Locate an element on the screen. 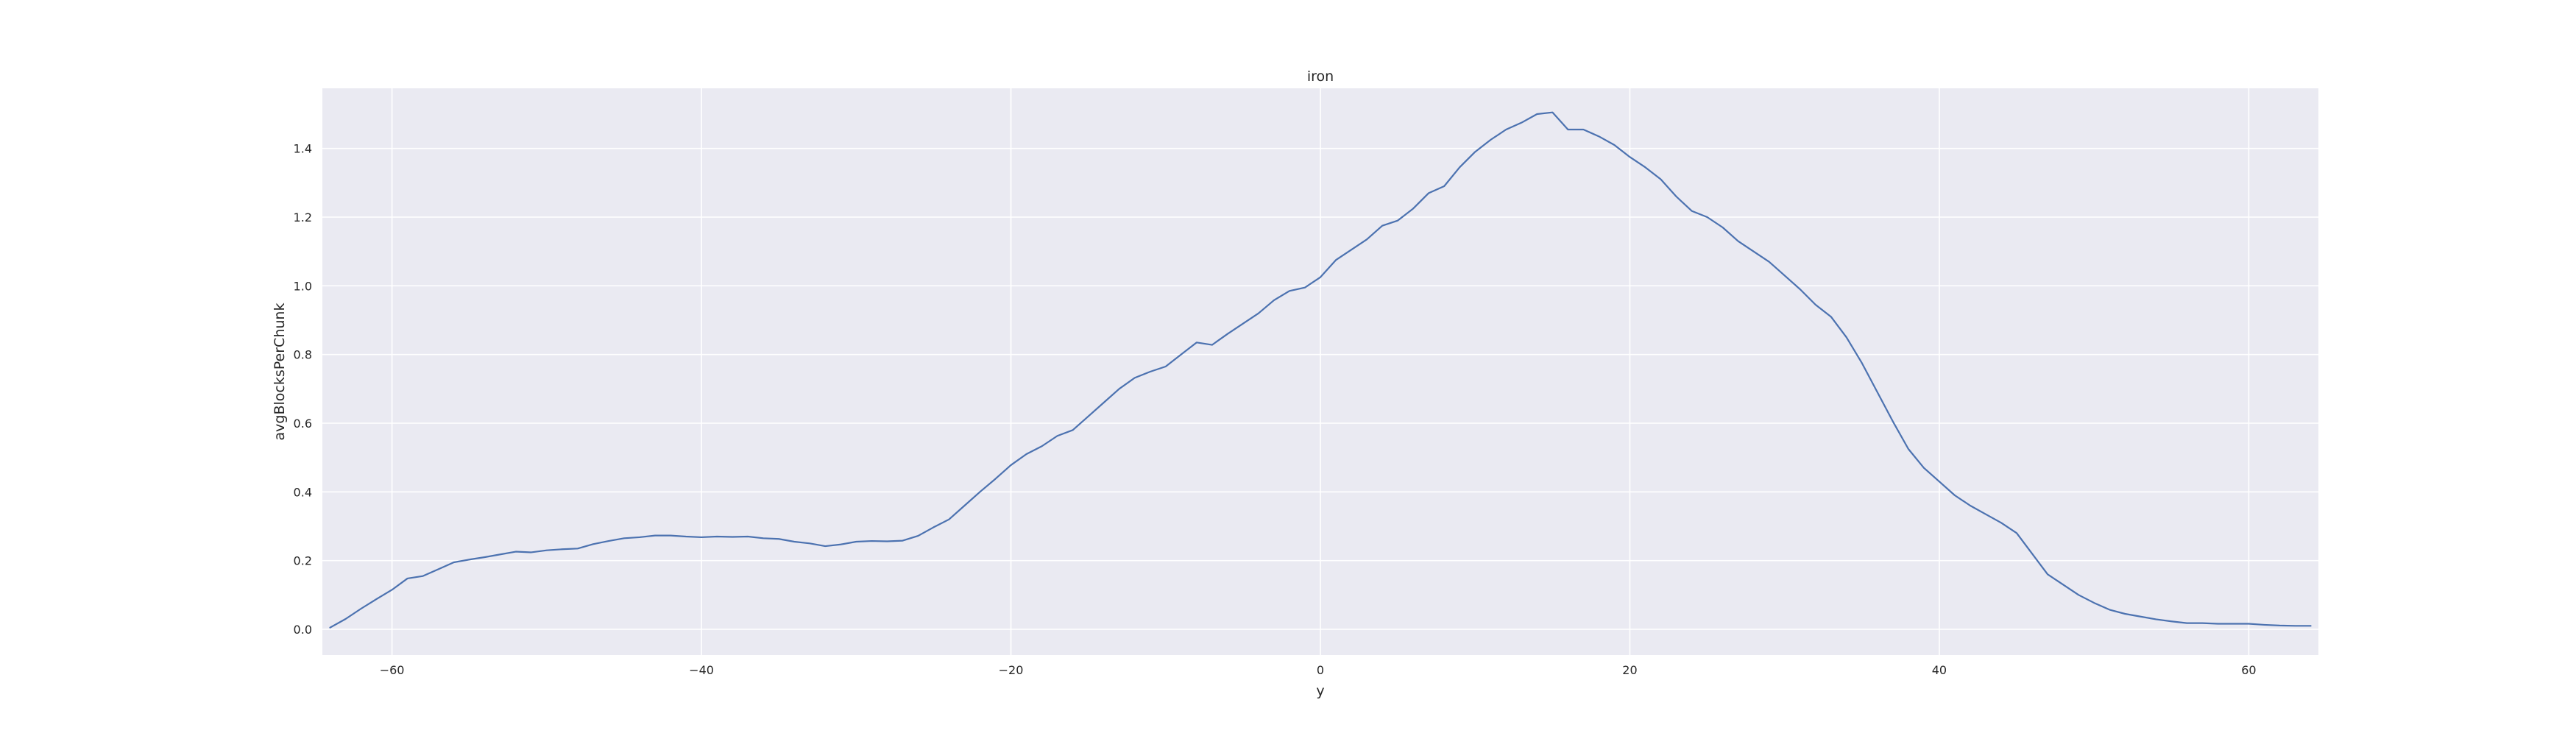 This screenshot has width=2576, height=736. x-tick-label: 0 is located at coordinates (1320, 670).